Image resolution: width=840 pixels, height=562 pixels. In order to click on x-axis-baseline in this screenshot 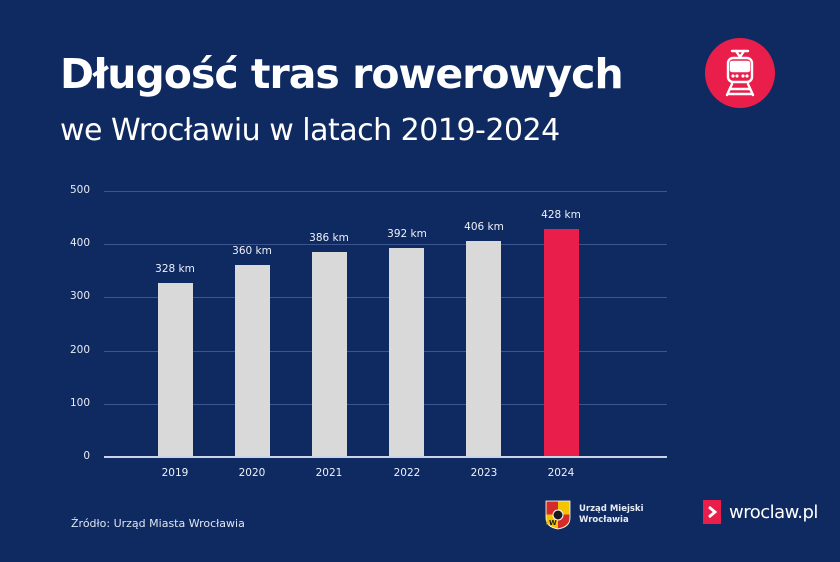, I will do `click(385, 457)`.